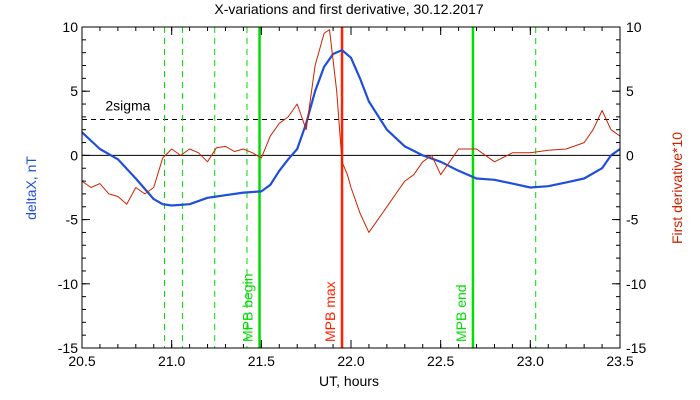 The image size is (700, 400). I want to click on x-tick-label: 21.0, so click(171, 361).